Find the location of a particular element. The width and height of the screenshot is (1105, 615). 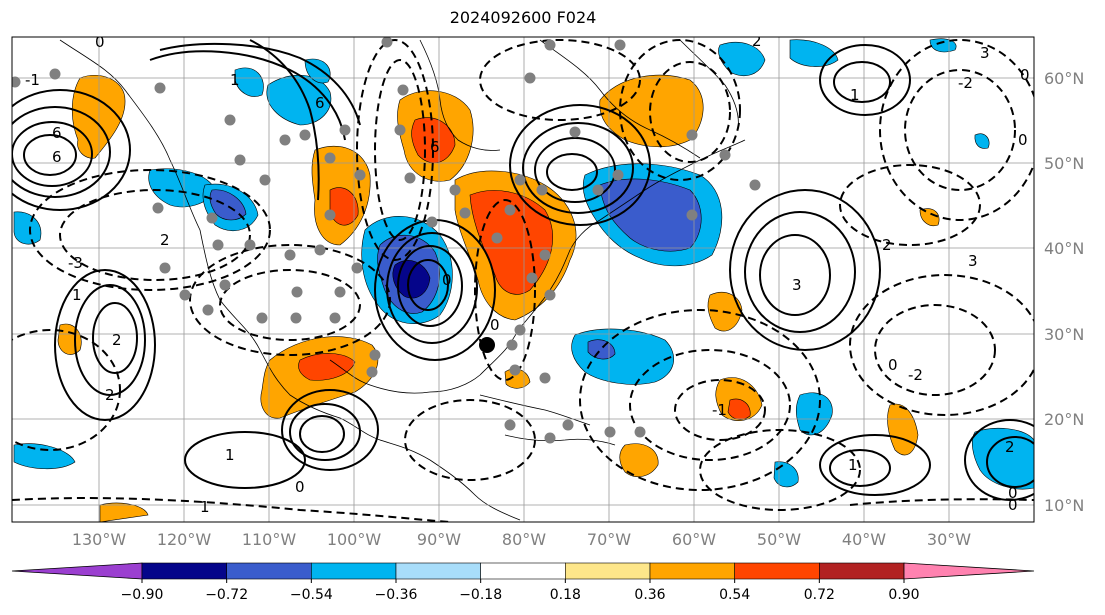

colorbar-tick-label: 0.18 is located at coordinates (565, 595).